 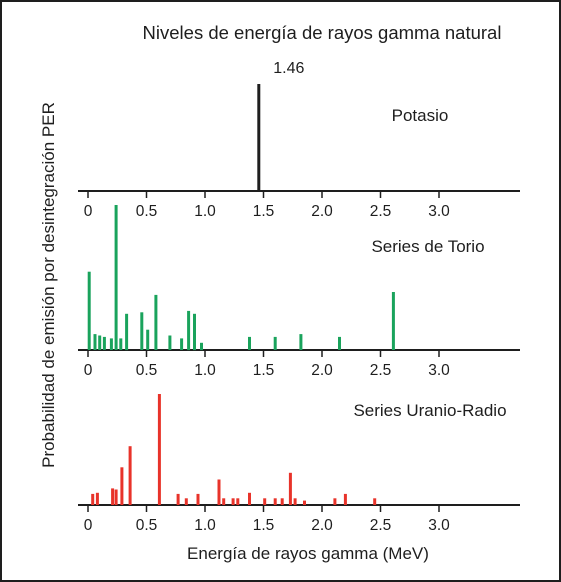 I want to click on panel-title: Potasio, so click(x=420, y=115).